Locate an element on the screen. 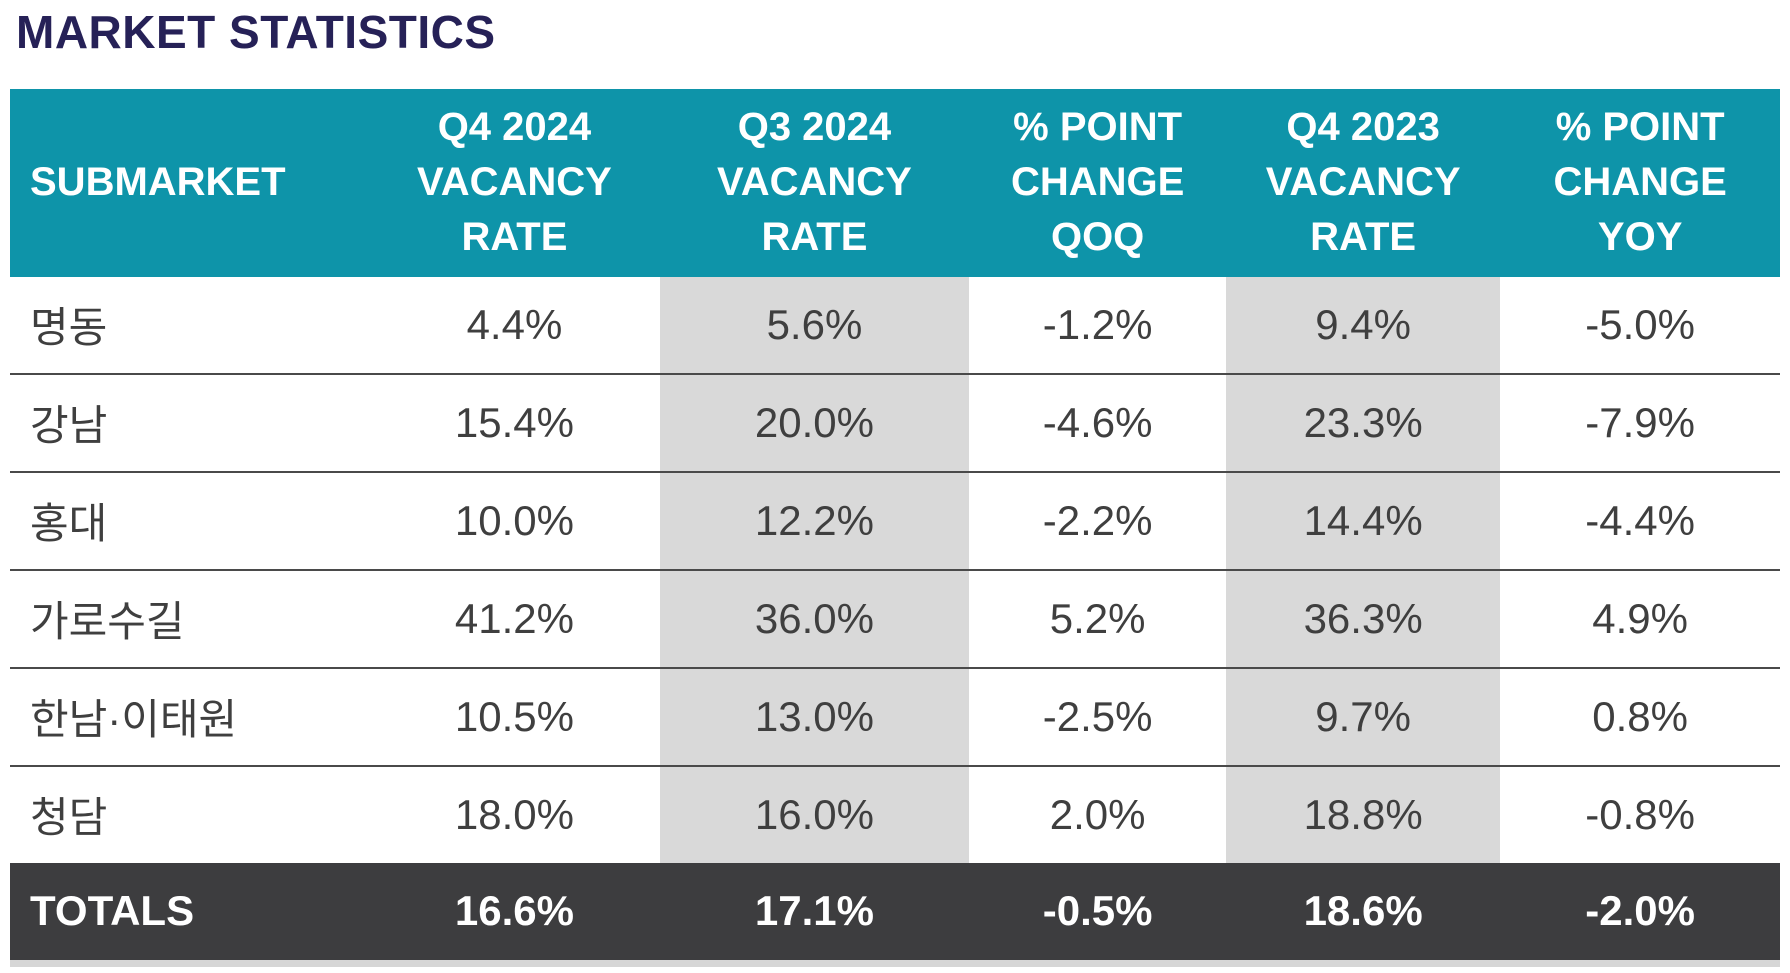  yoy-change-cell: -0.8% is located at coordinates (1640, 814).